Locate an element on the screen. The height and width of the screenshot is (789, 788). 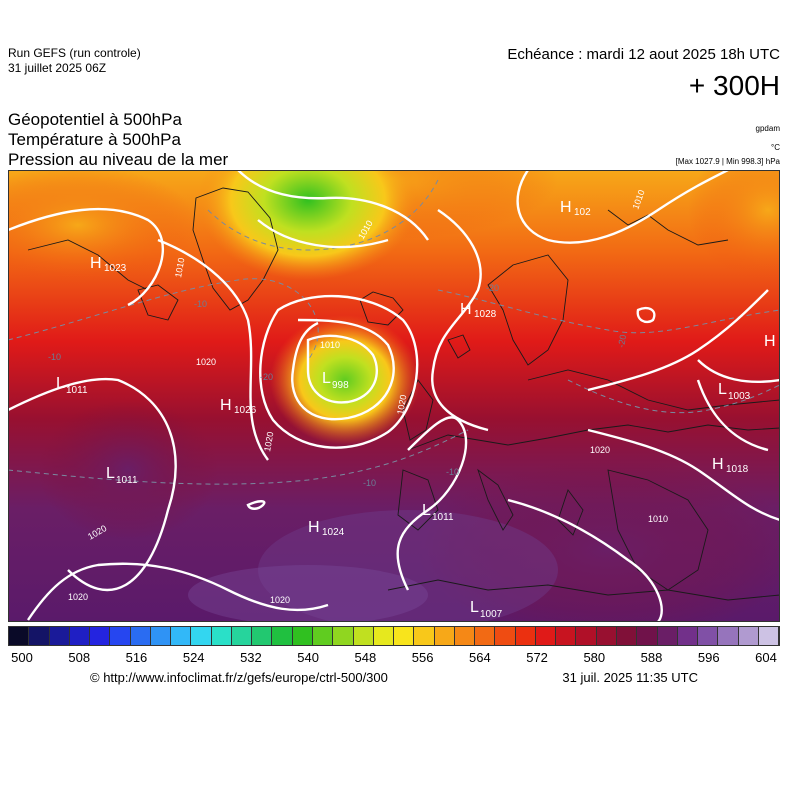
pressure-center: L 1003 is located at coordinates (734, 391).